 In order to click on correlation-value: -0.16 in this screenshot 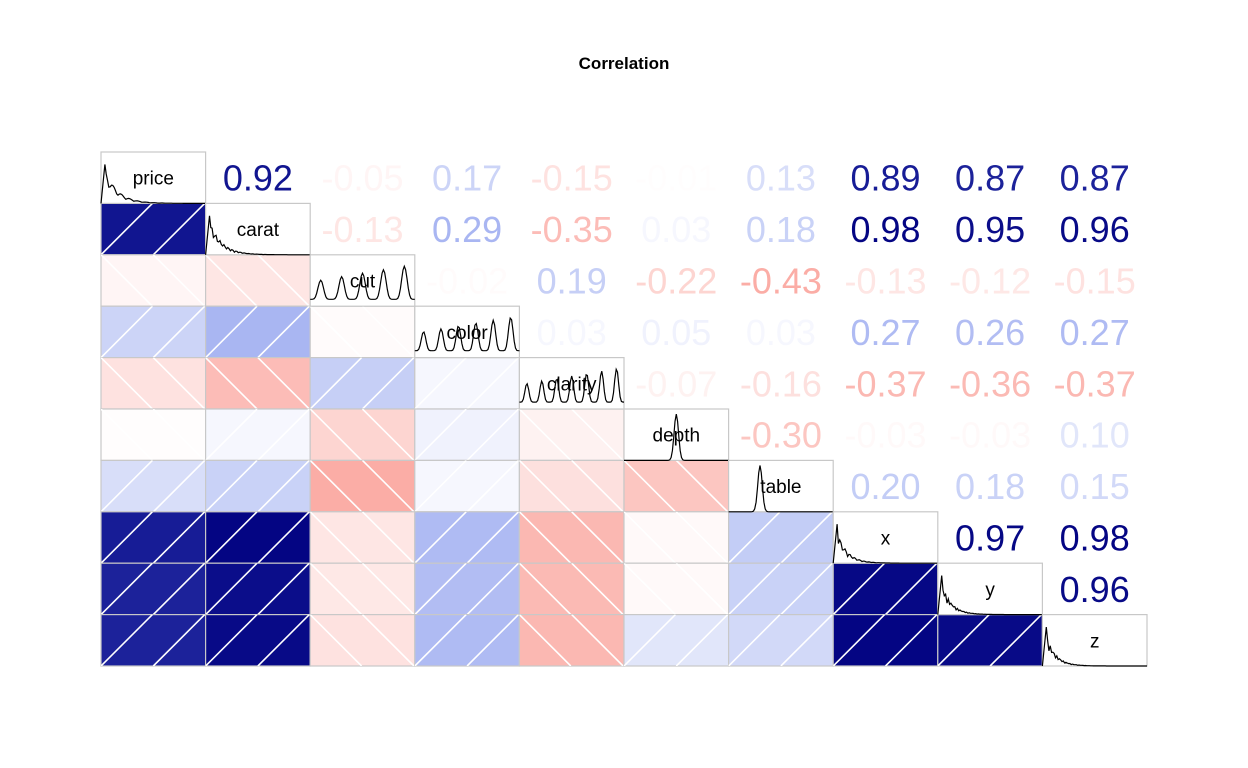, I will do `click(781, 383)`.